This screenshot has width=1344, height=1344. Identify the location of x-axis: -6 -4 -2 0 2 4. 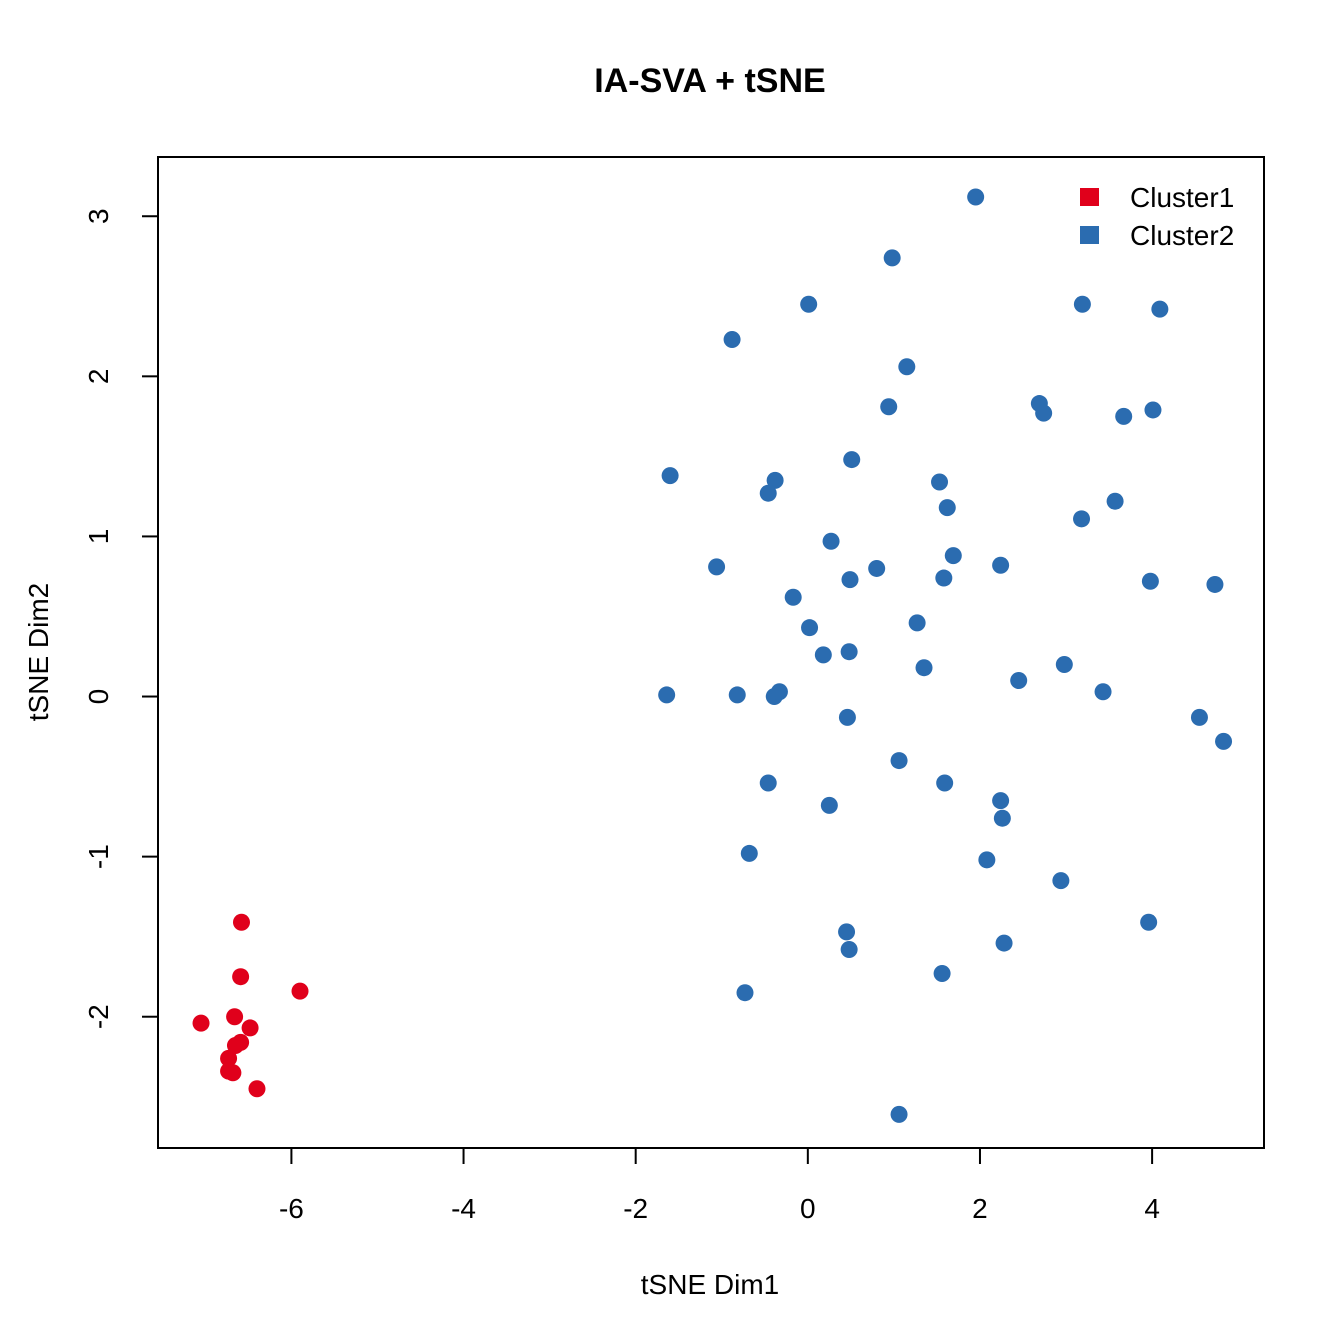
(719, 1185).